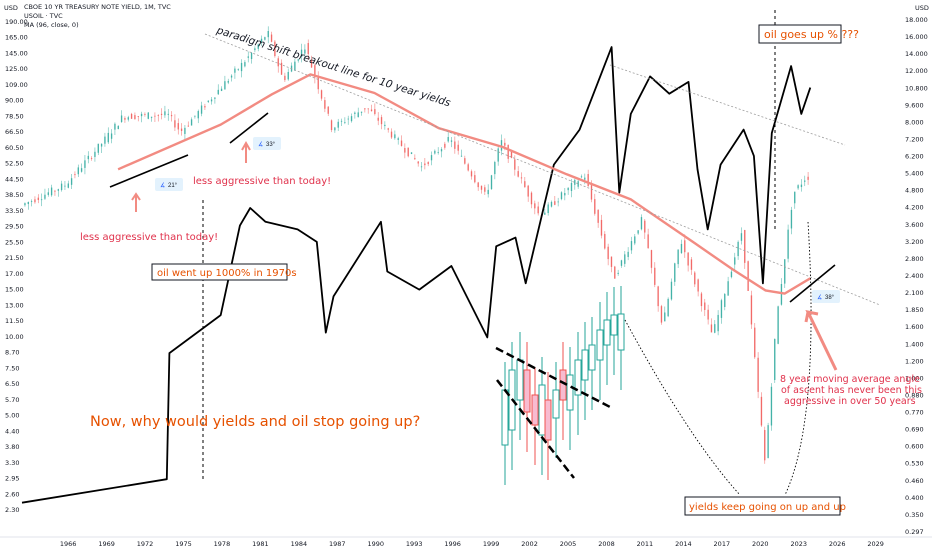 The height and width of the screenshot is (550, 932). I want to click on left-tick-label: 17.00, so click(14, 274).